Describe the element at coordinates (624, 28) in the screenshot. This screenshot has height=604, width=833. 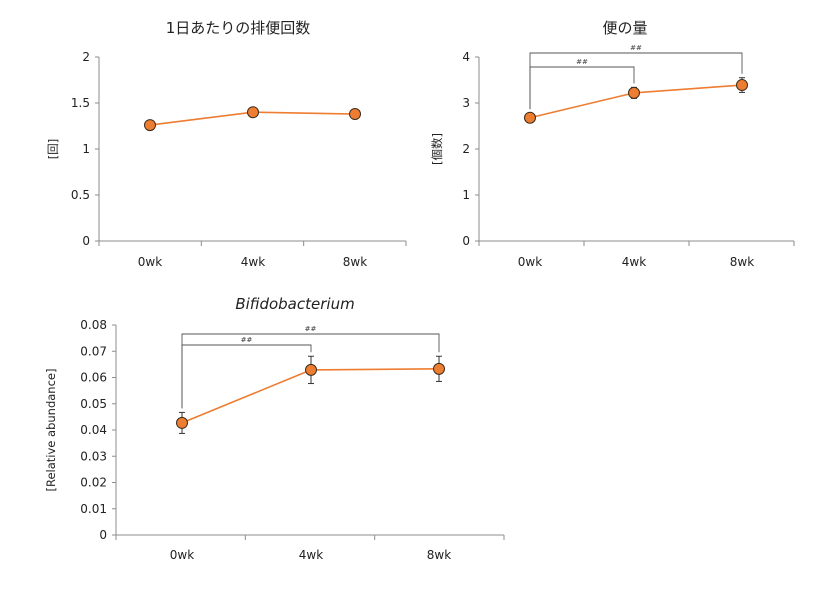
I see `chart-title: 便の量` at that location.